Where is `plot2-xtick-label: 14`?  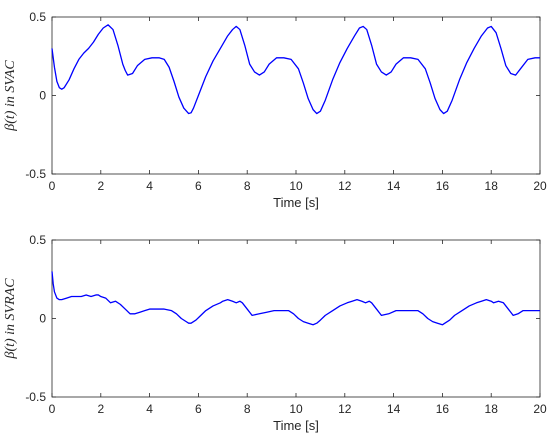 plot2-xtick-label: 14 is located at coordinates (394, 409).